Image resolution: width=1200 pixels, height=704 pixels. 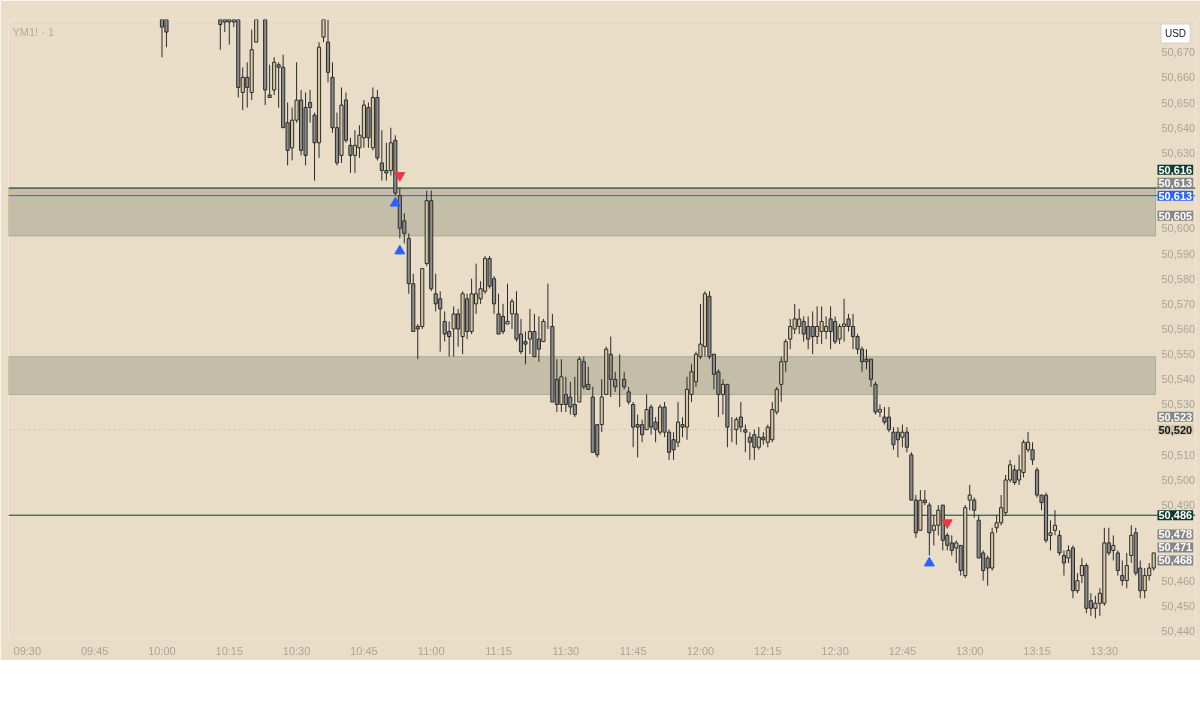 What do you see at coordinates (1178, 52) in the screenshot?
I see `y-tick-label: 50,670` at bounding box center [1178, 52].